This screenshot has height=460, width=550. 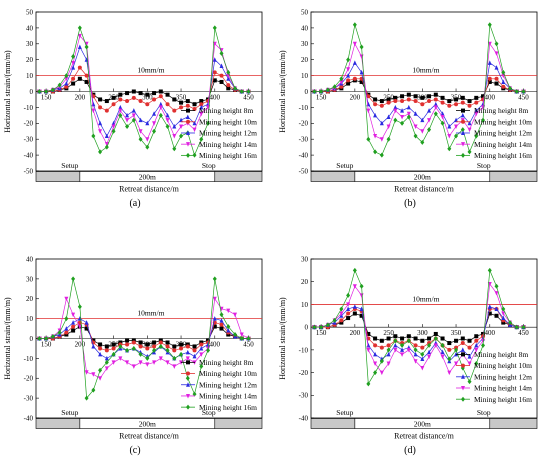 What do you see at coordinates (503, 121) in the screenshot?
I see `legend-entry: Mining height 10m` at bounding box center [503, 121].